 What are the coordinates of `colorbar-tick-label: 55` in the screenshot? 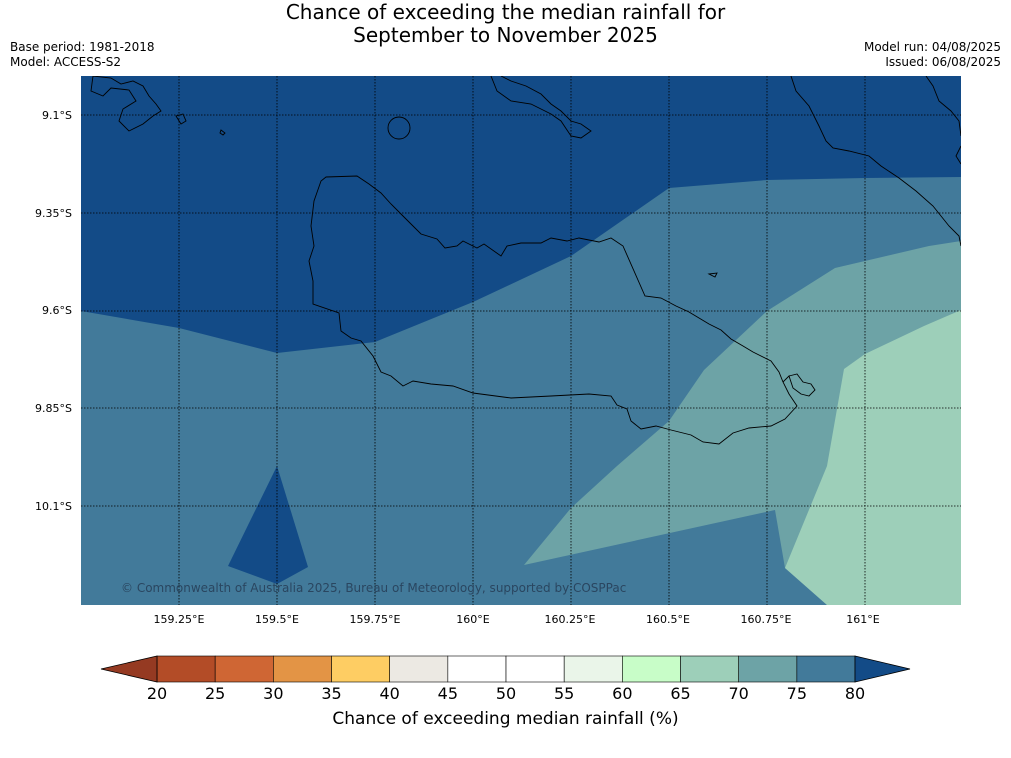 It's located at (564, 693).